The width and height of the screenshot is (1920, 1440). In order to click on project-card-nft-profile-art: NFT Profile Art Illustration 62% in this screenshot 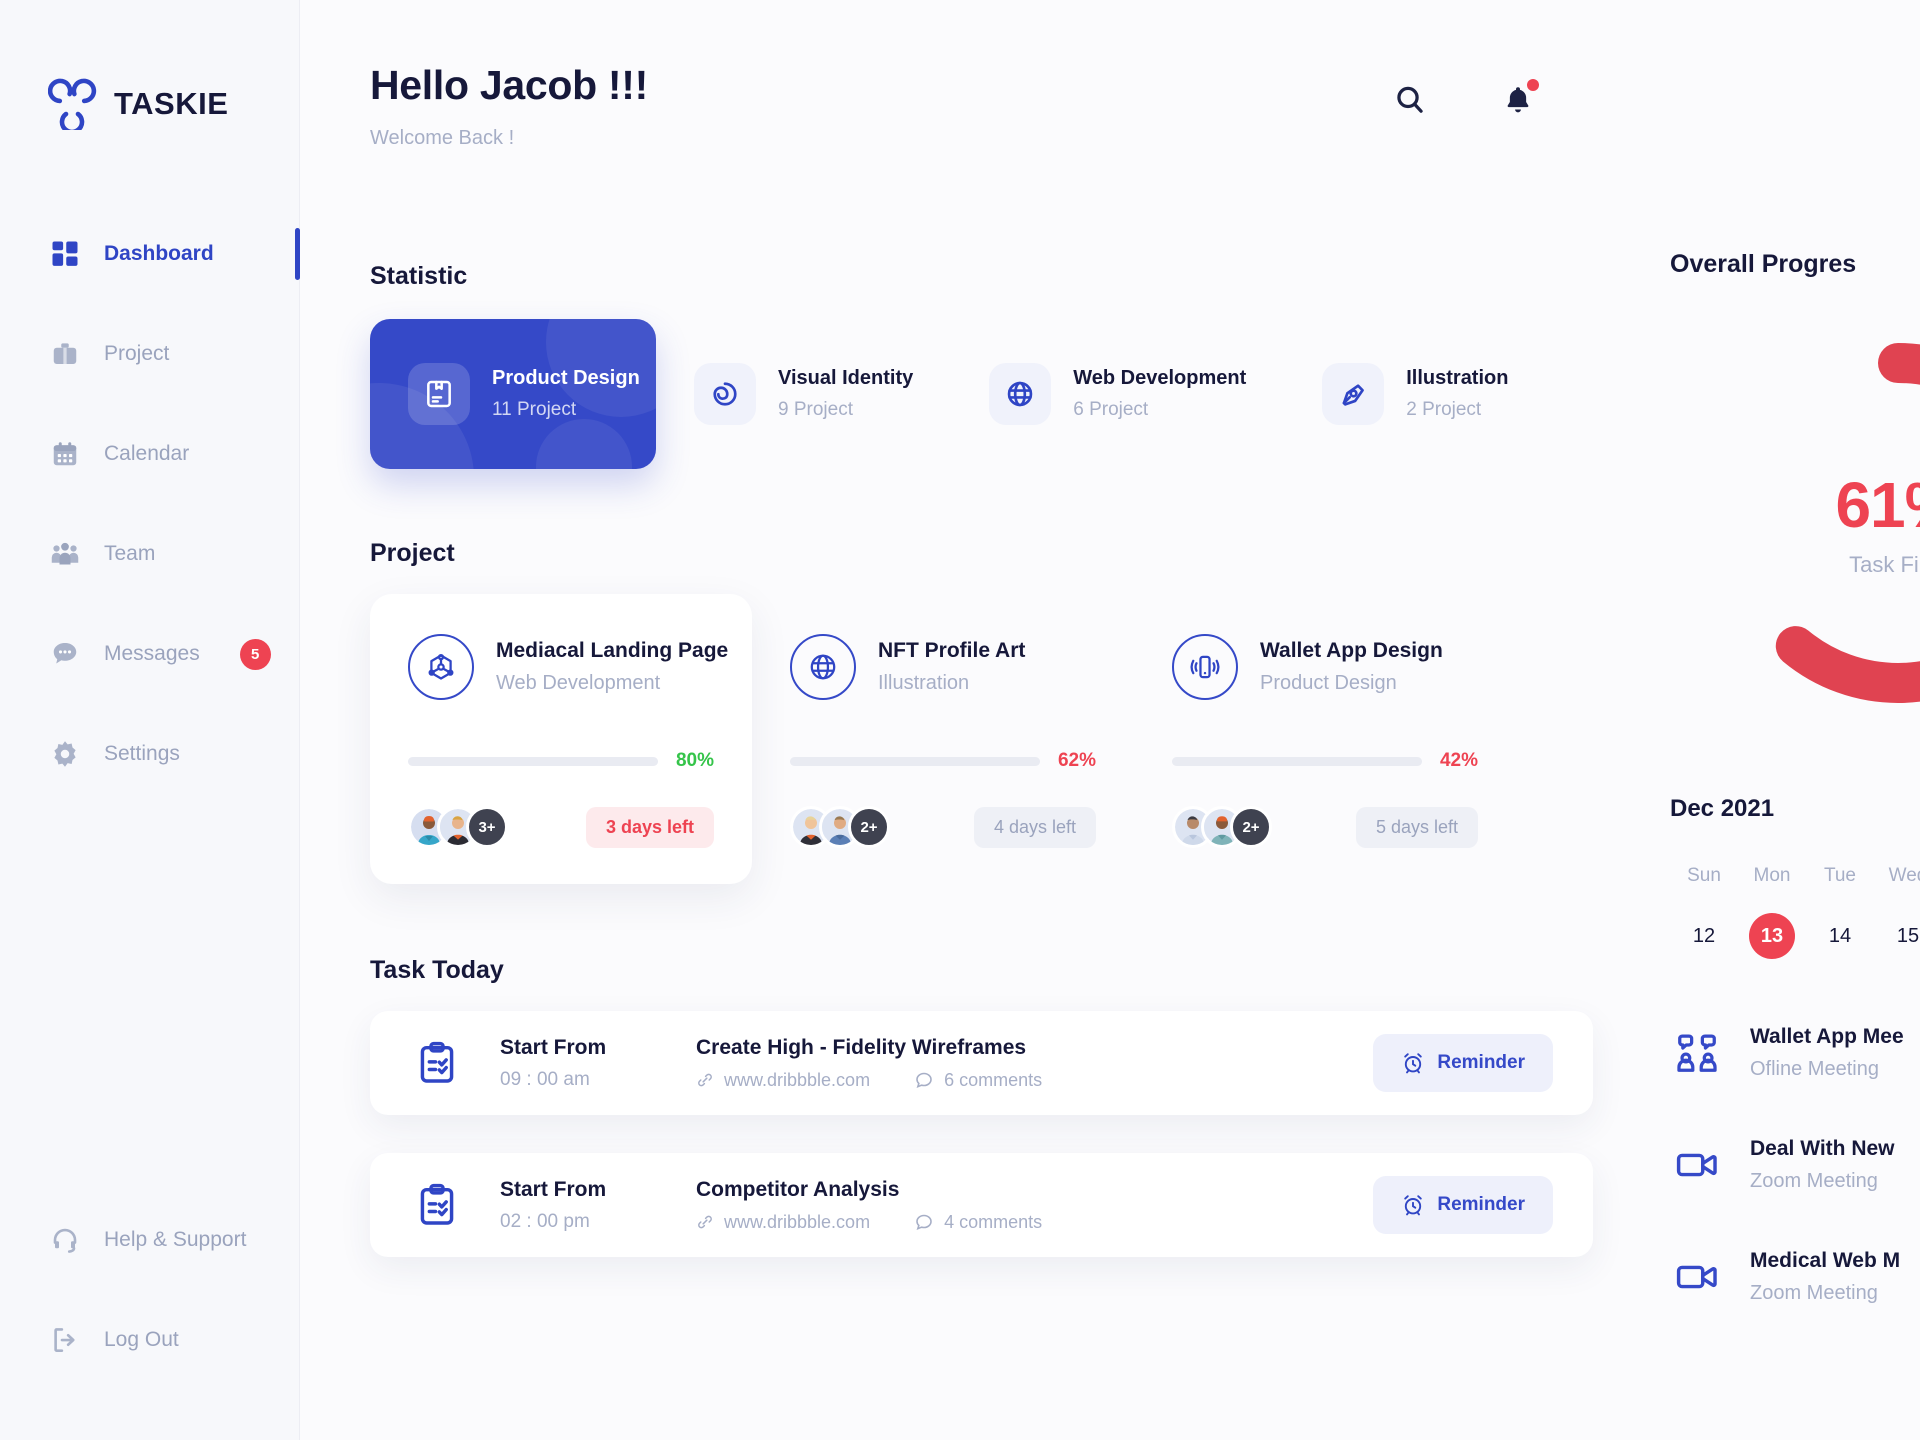, I will do `click(943, 739)`.